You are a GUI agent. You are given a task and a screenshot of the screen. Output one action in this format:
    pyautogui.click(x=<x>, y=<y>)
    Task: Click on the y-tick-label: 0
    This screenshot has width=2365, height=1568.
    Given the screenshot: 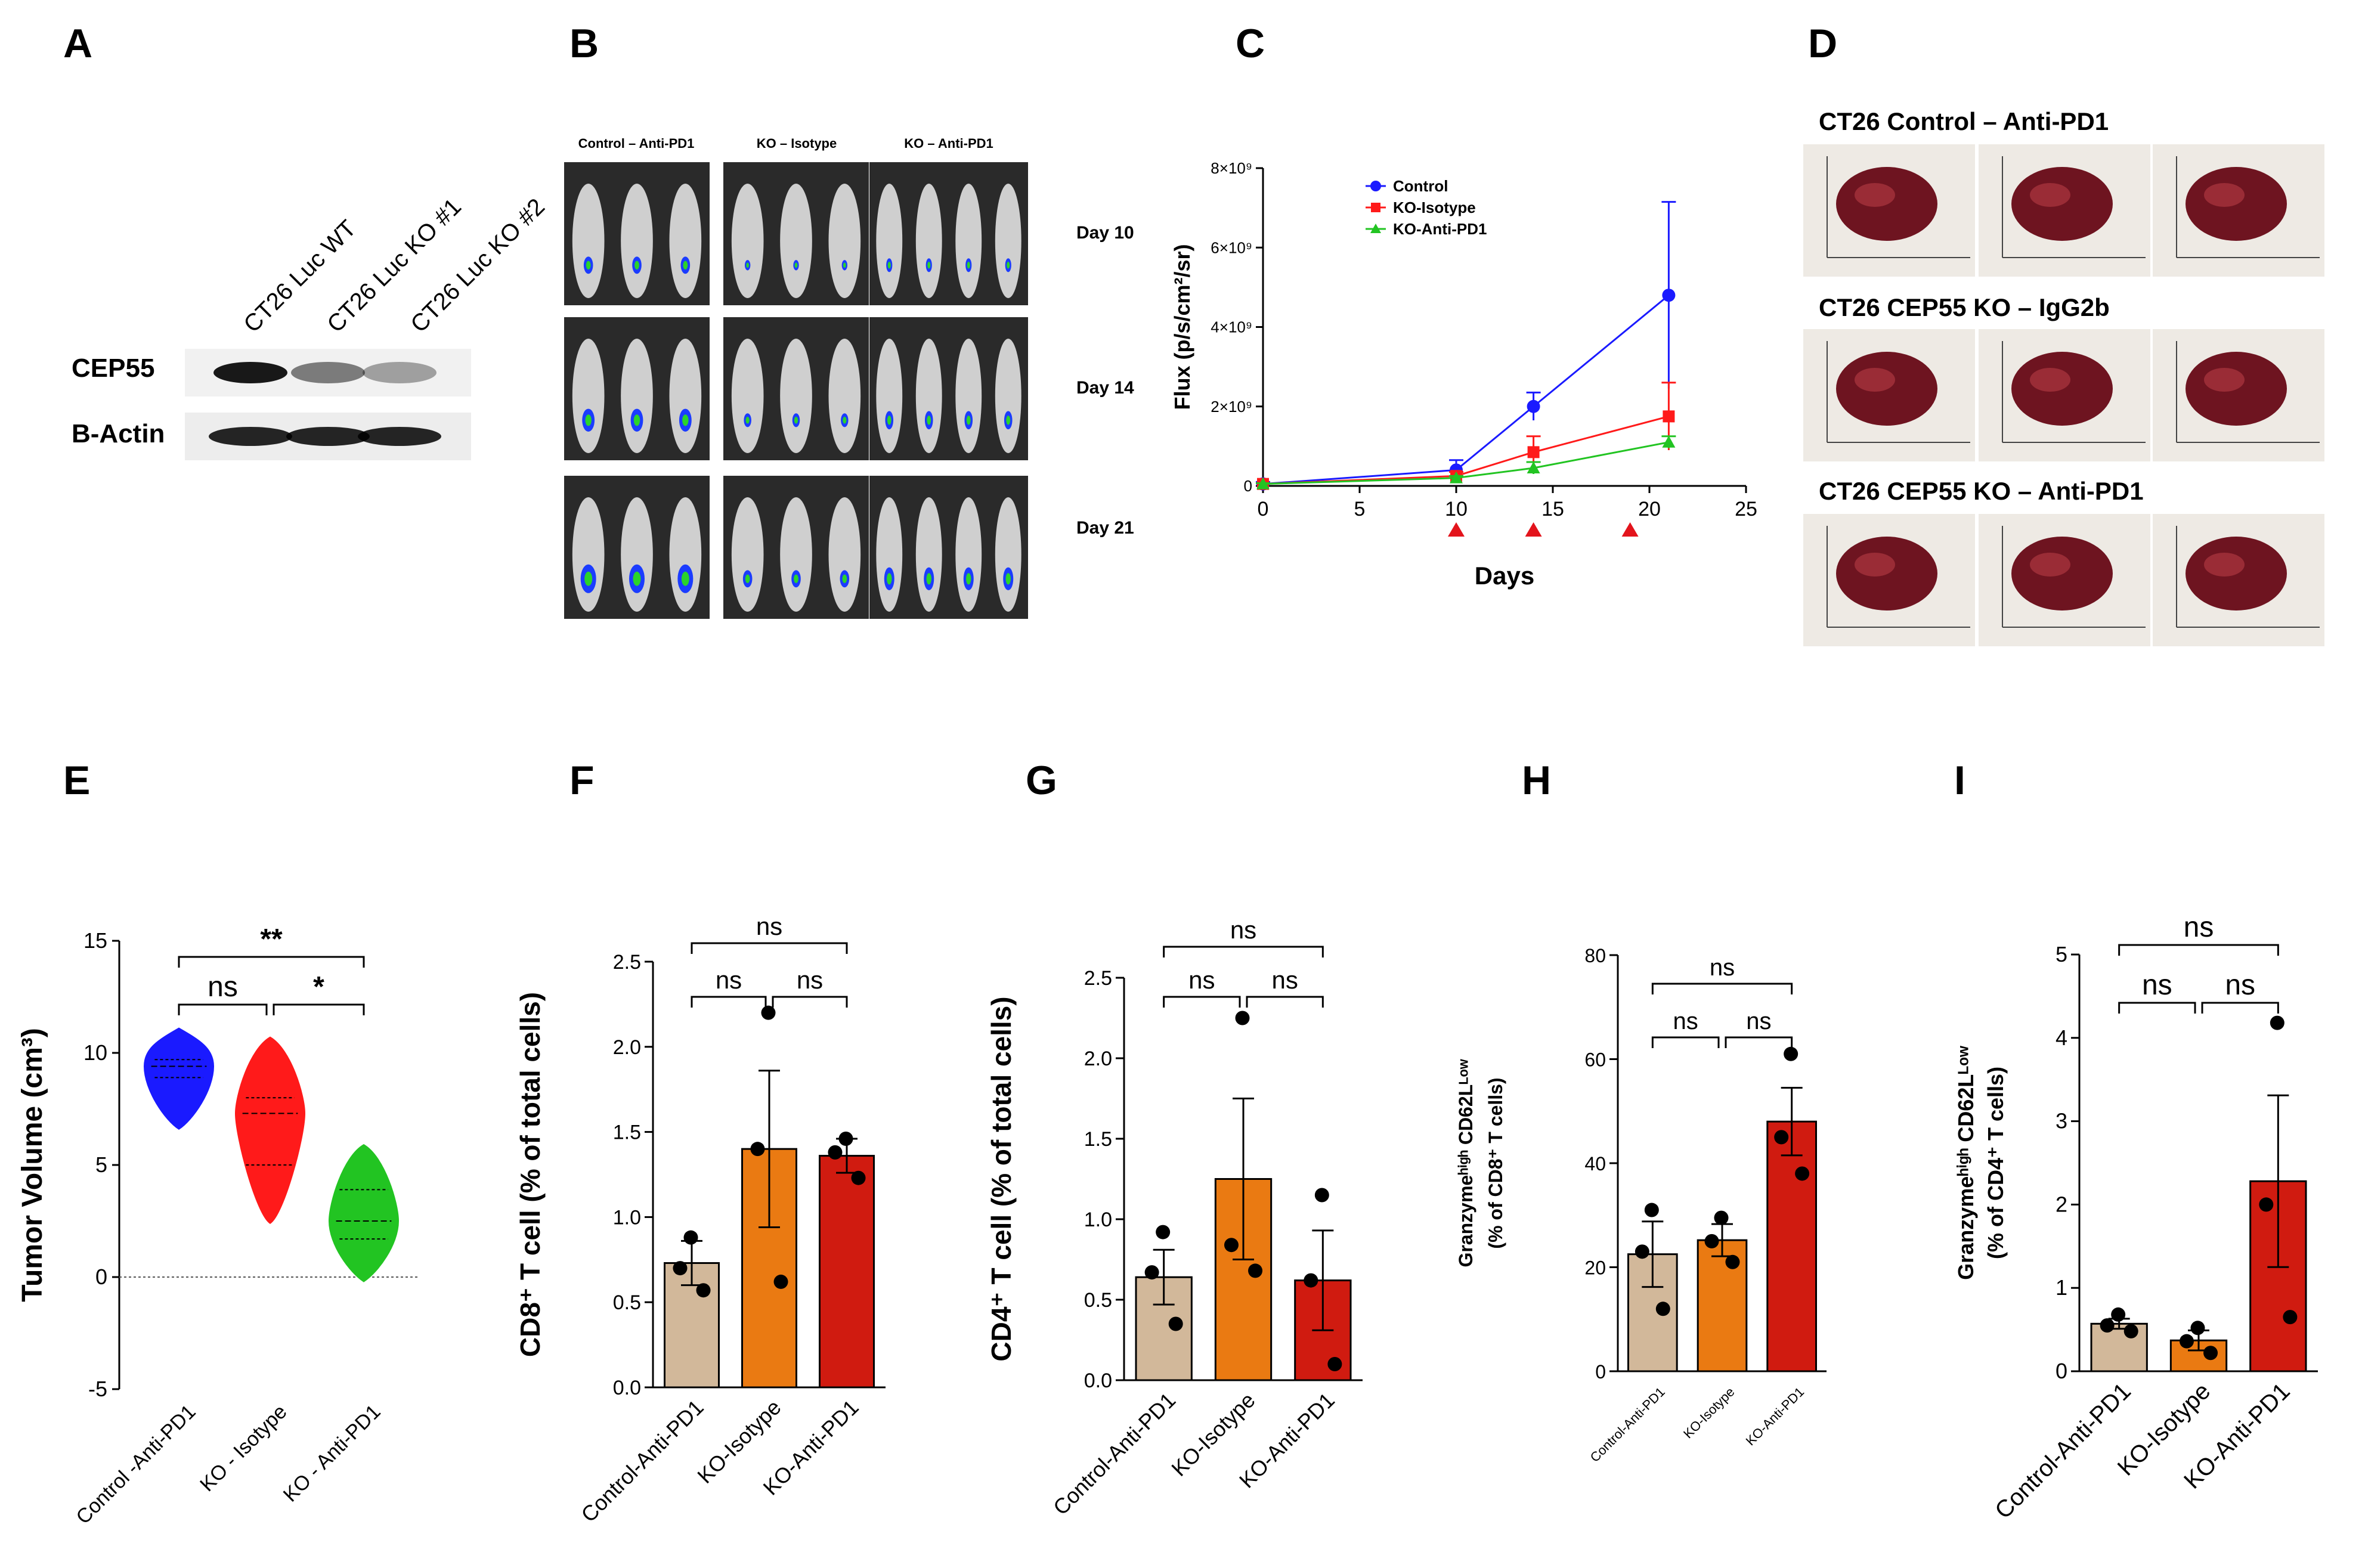 What is the action you would take?
    pyautogui.click(x=1248, y=486)
    